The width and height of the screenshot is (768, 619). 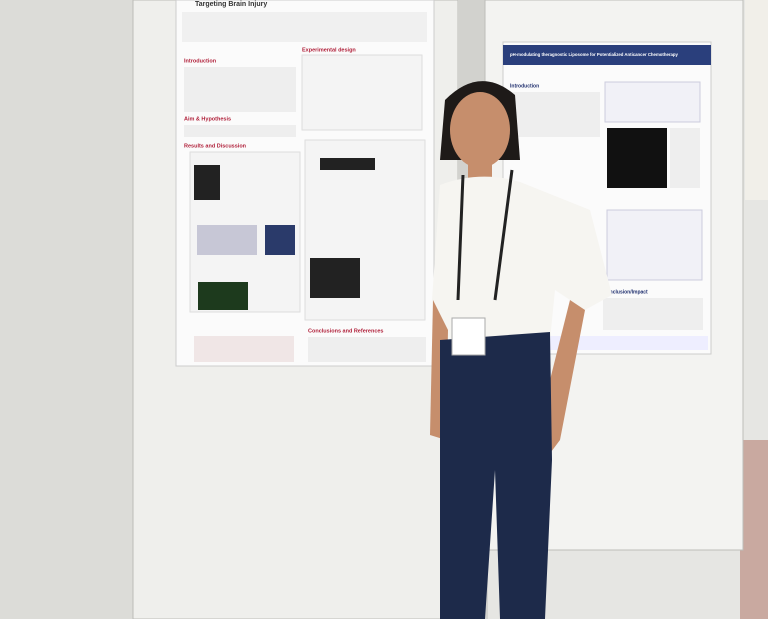 I want to click on authors, so click(x=304, y=27).